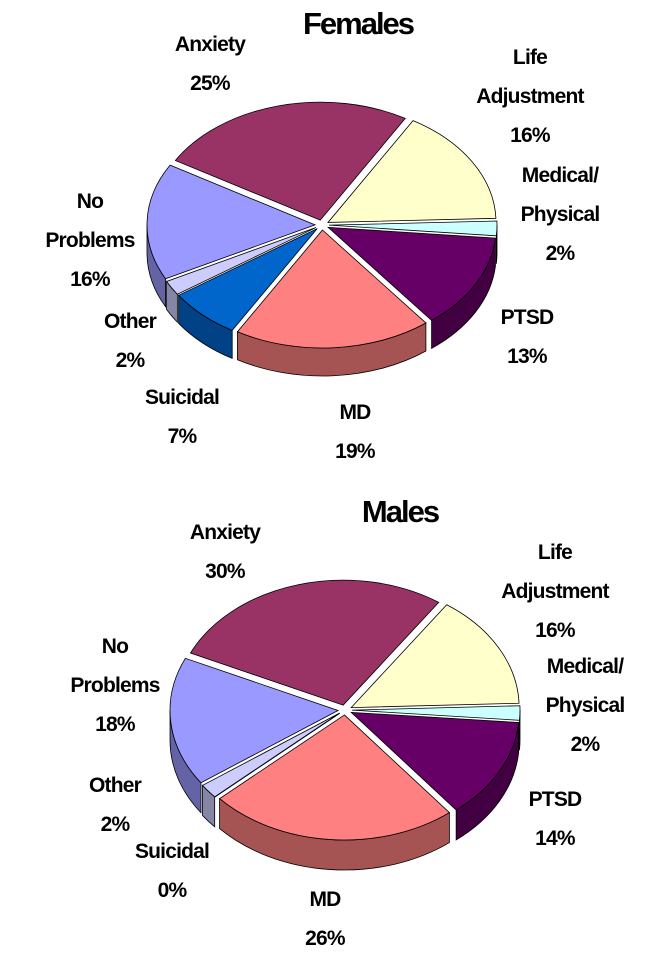  I want to click on slice-label: No Problems 18%, so click(115, 685).